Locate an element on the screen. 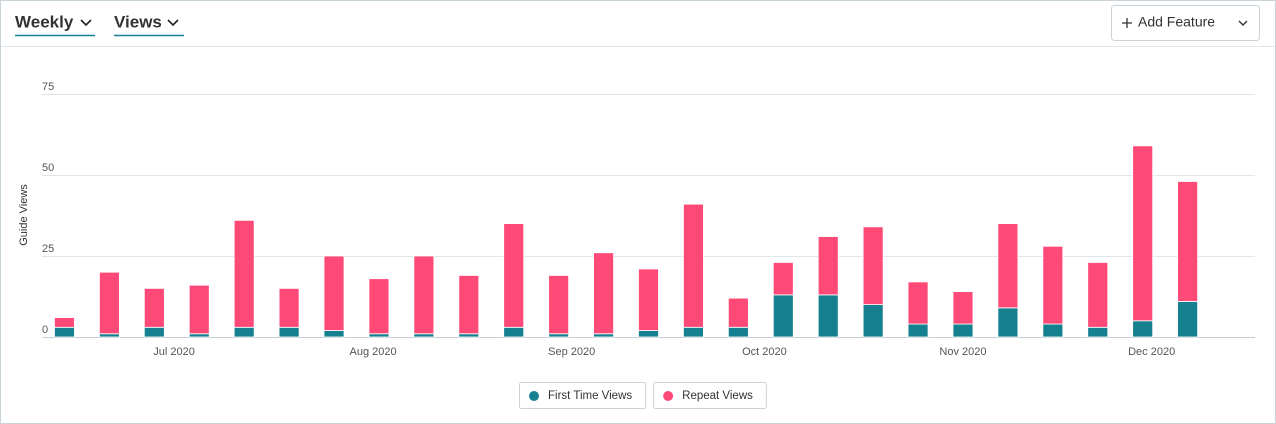 This screenshot has width=1276, height=424. y-axis-label: Guide Views is located at coordinates (24, 215).